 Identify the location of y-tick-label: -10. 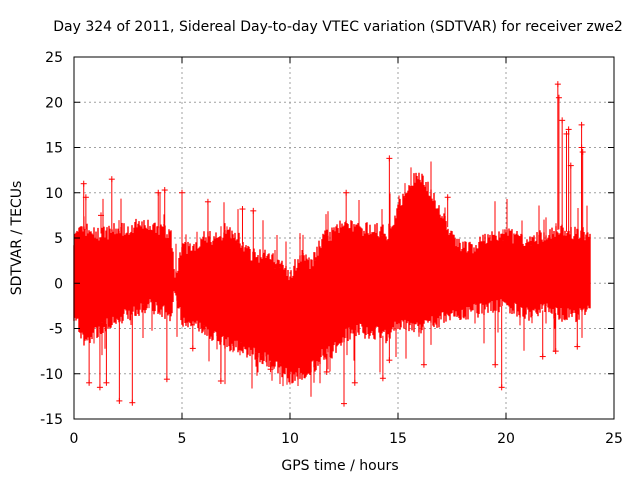
(51, 375).